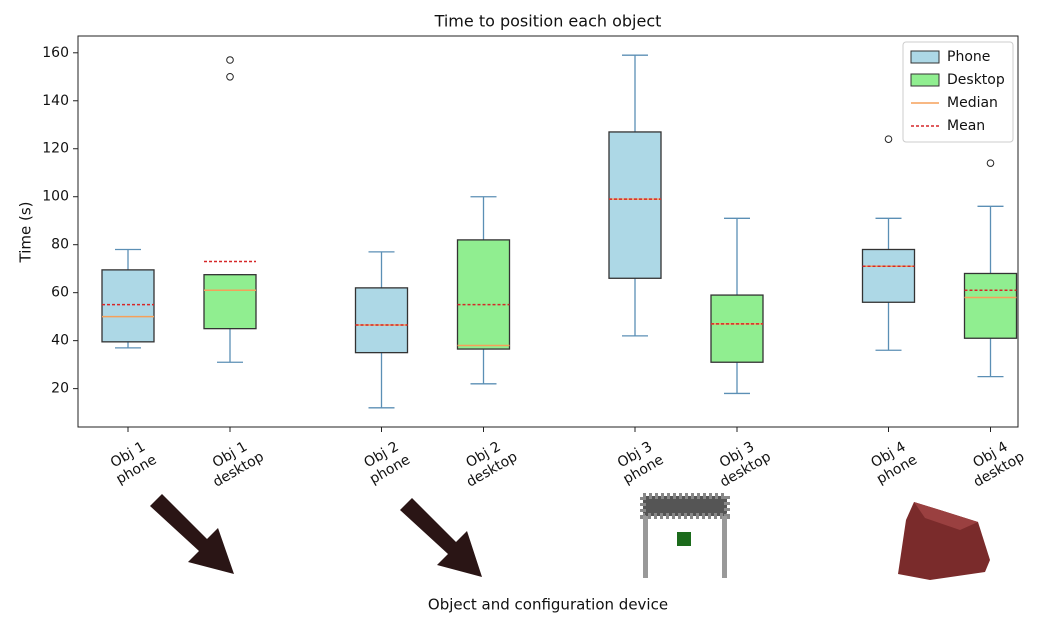 Image resolution: width=1046 pixels, height=617 pixels. I want to click on y-tick-label: 120, so click(55, 149).